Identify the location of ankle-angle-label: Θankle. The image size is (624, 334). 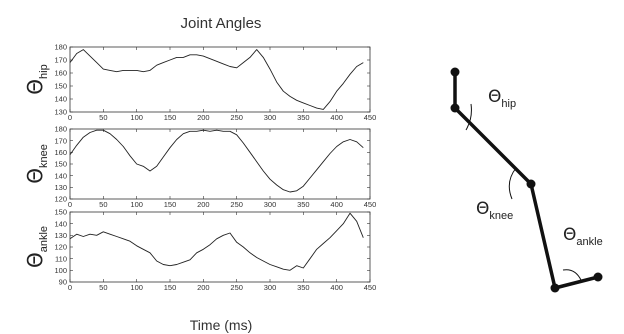
(583, 236).